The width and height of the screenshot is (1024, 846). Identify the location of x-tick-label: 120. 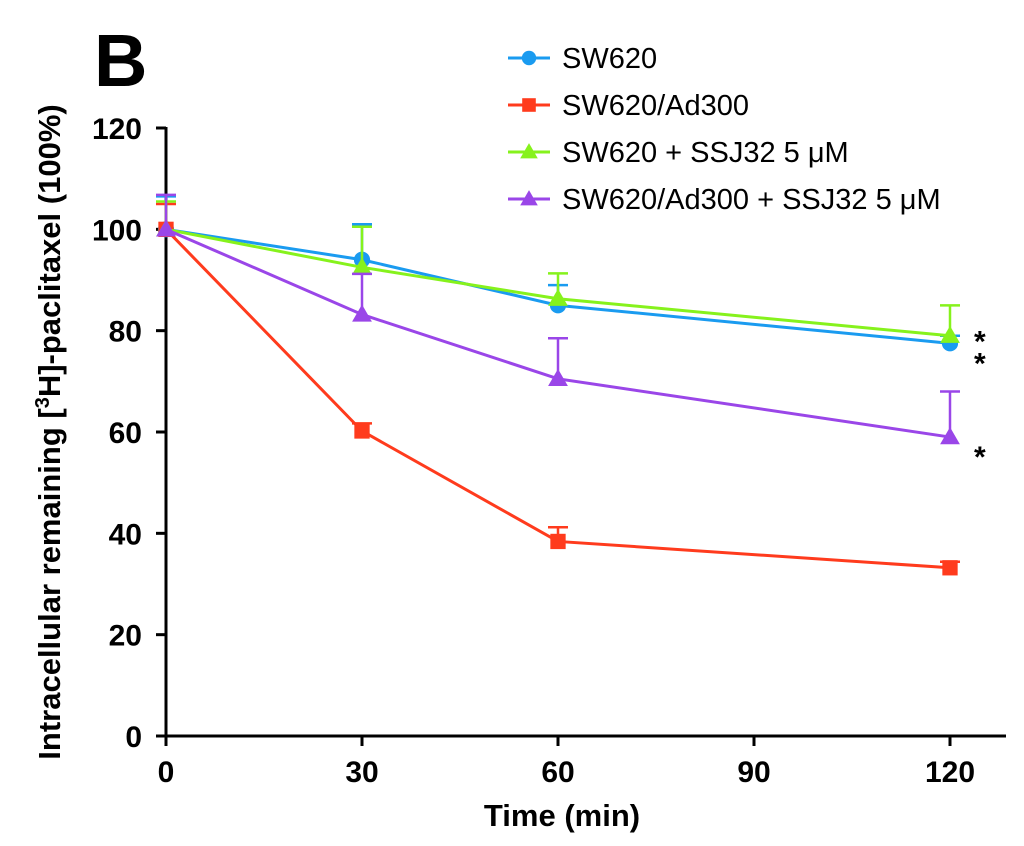
(950, 772).